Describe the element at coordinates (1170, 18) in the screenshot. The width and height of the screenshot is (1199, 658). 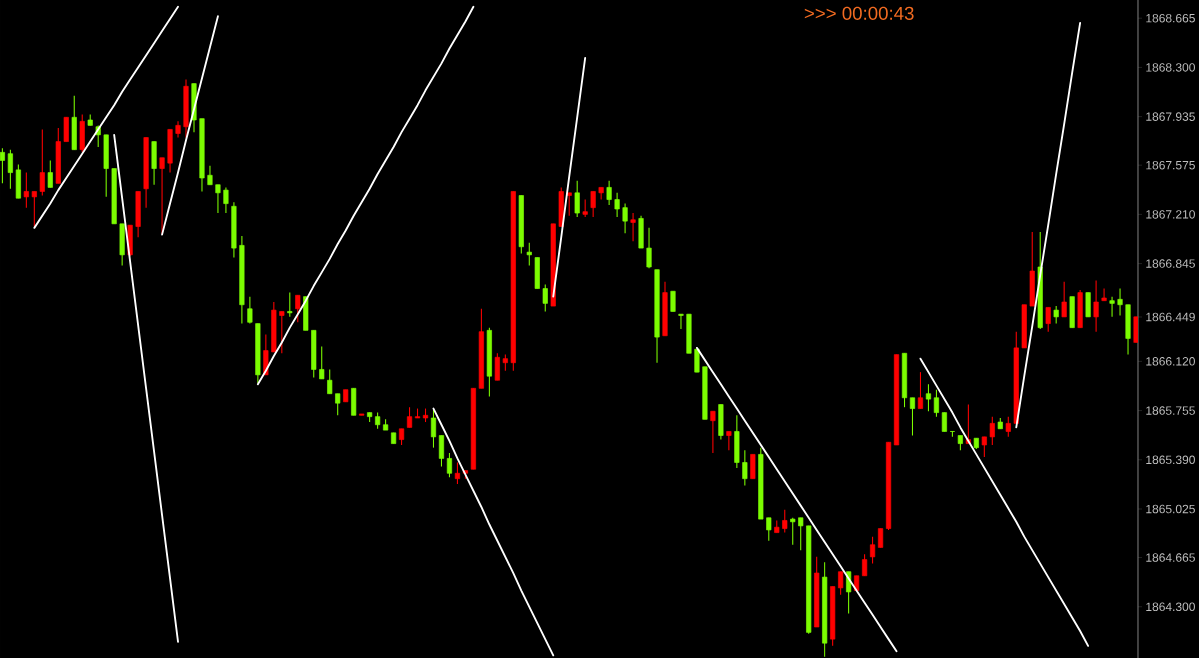
I see `y-tick-label: 1868.665` at that location.